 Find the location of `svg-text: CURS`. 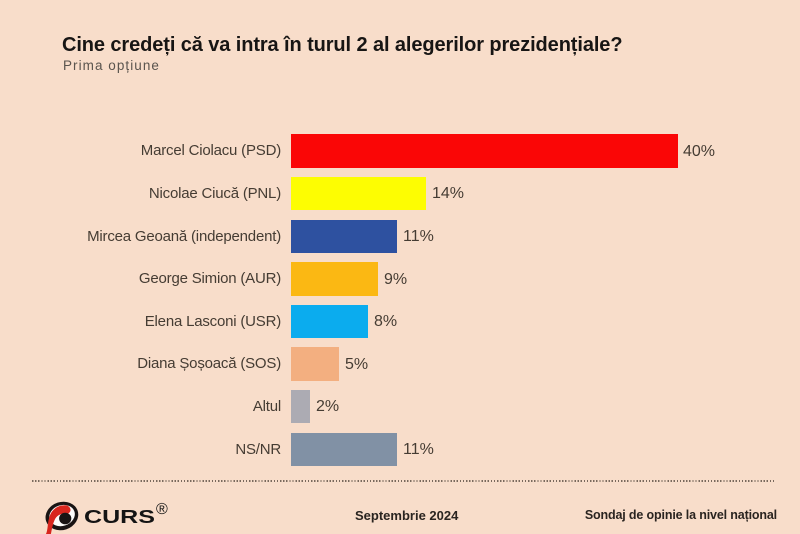

svg-text: CURS is located at coordinates (119, 517).